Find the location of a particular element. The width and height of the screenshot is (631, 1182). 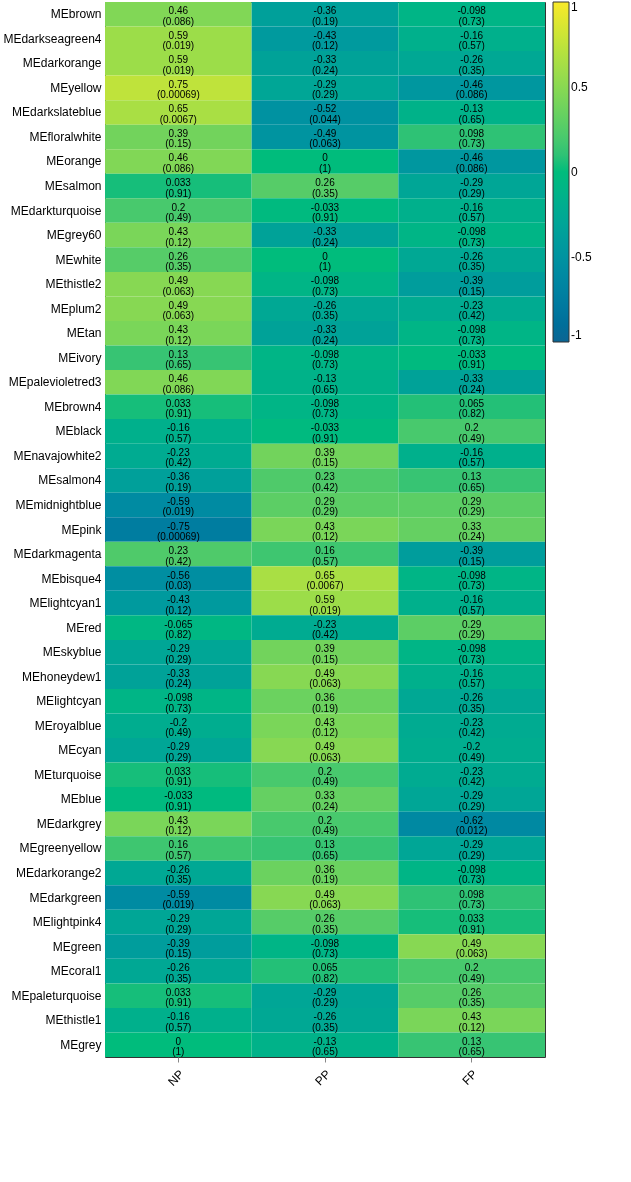

y-tick-label: MEhoneydew1 is located at coordinates (62, 676).